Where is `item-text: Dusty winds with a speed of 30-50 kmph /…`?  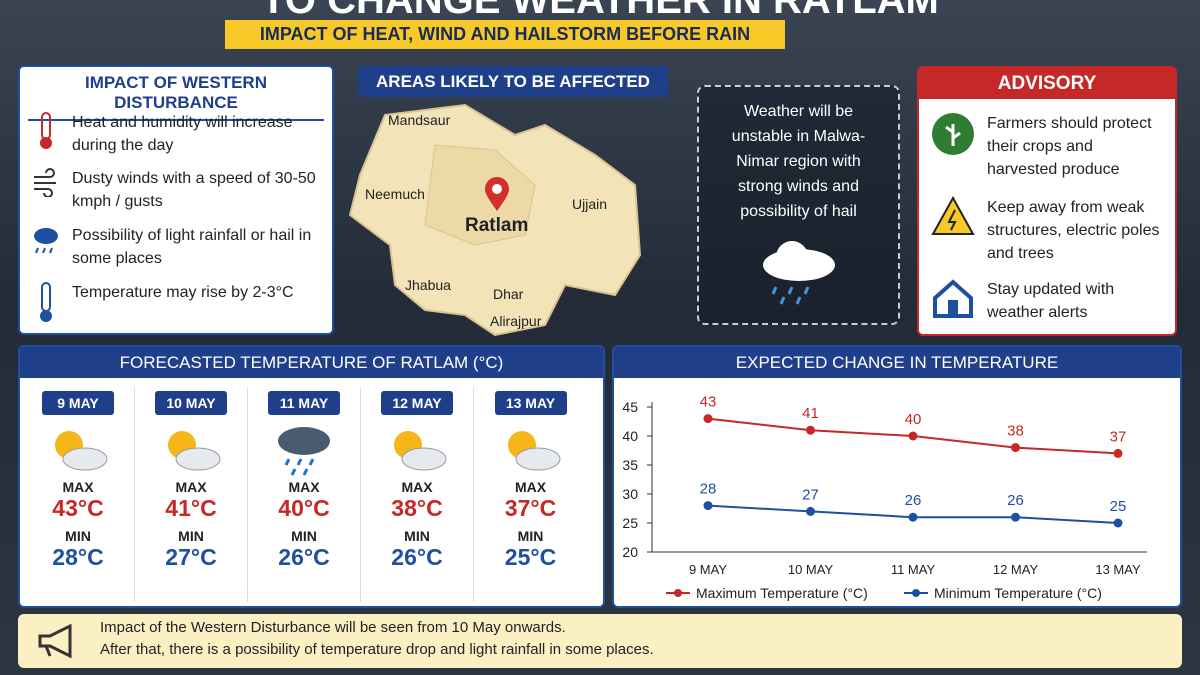
item-text: Dusty winds with a speed of 30-50 kmph /… is located at coordinates (194, 190).